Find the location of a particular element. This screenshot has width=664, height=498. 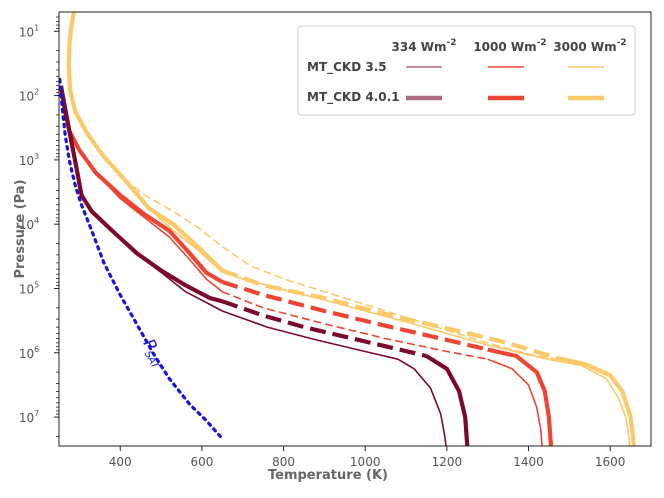

svg-text: PSAT is located at coordinates (154, 354).